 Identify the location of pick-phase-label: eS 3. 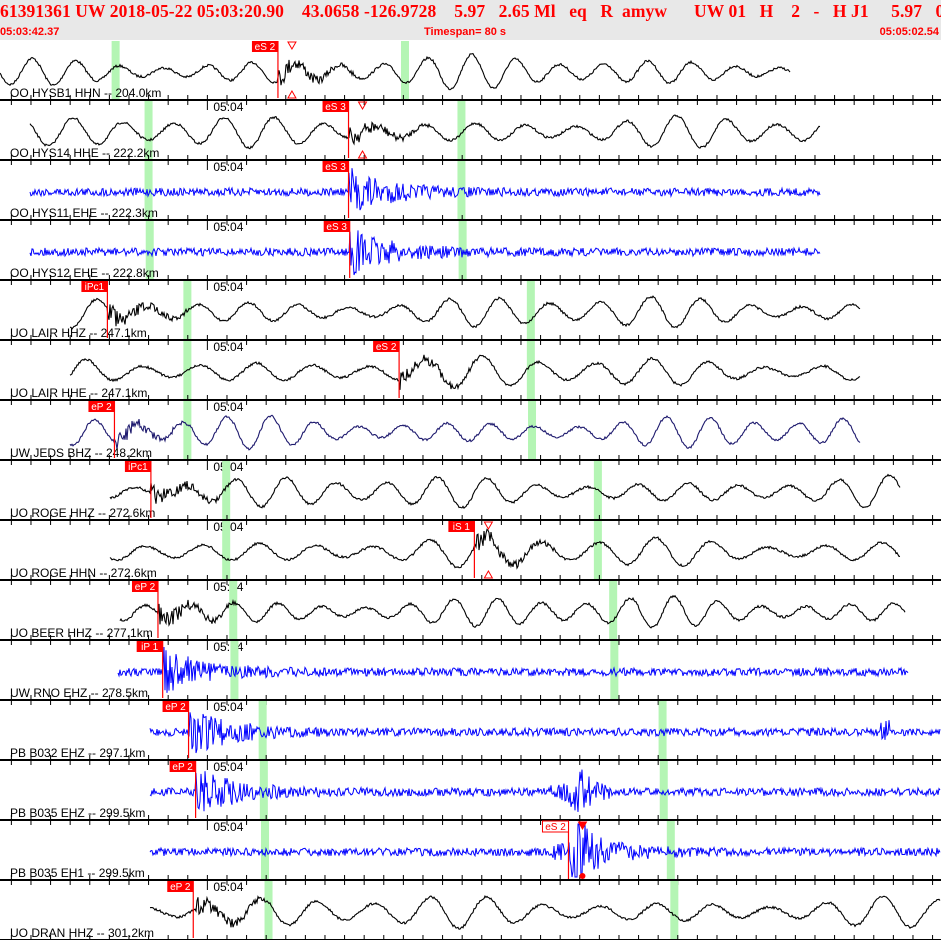
(335, 167).